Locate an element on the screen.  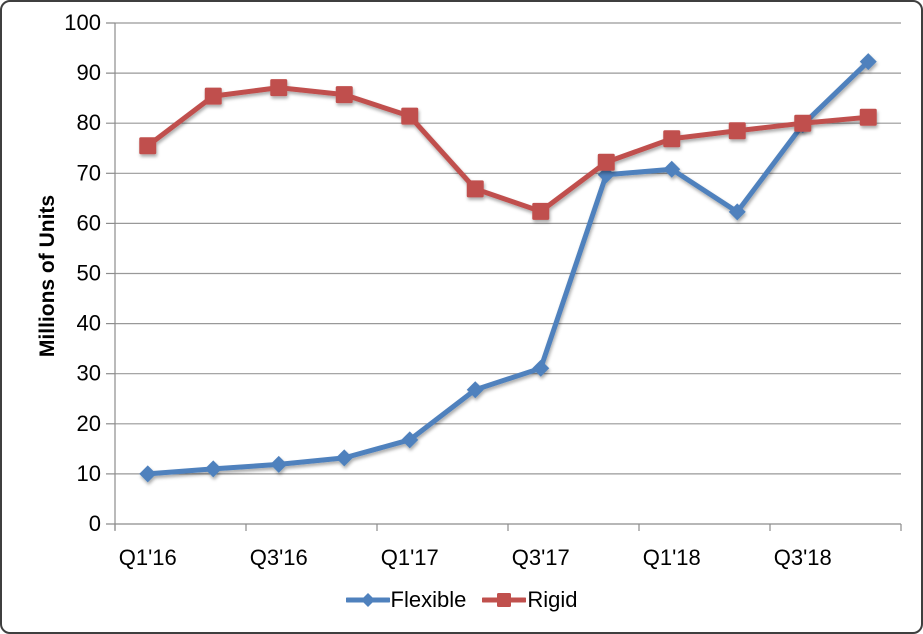
svg-text: 90 is located at coordinates (89, 72).